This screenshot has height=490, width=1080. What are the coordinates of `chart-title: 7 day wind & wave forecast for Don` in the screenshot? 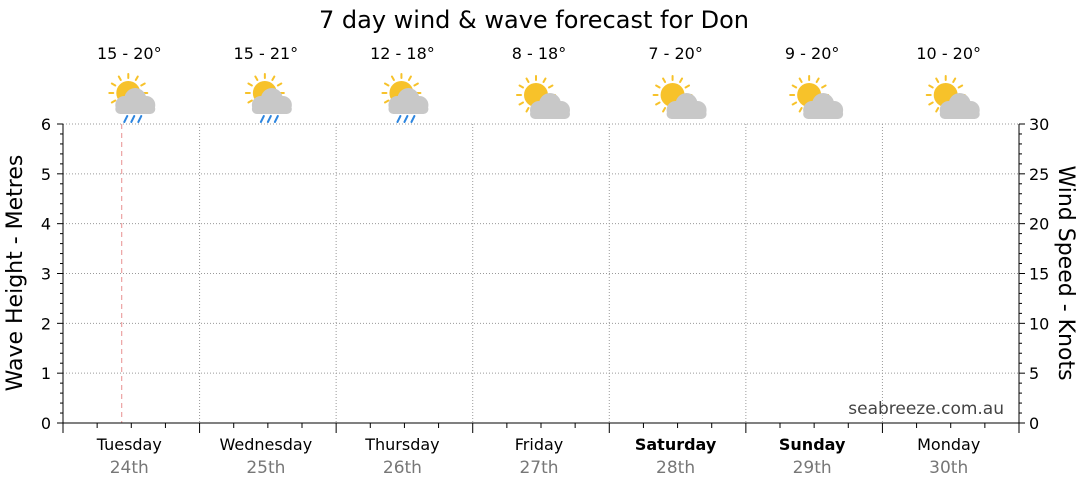 It's located at (534, 20).